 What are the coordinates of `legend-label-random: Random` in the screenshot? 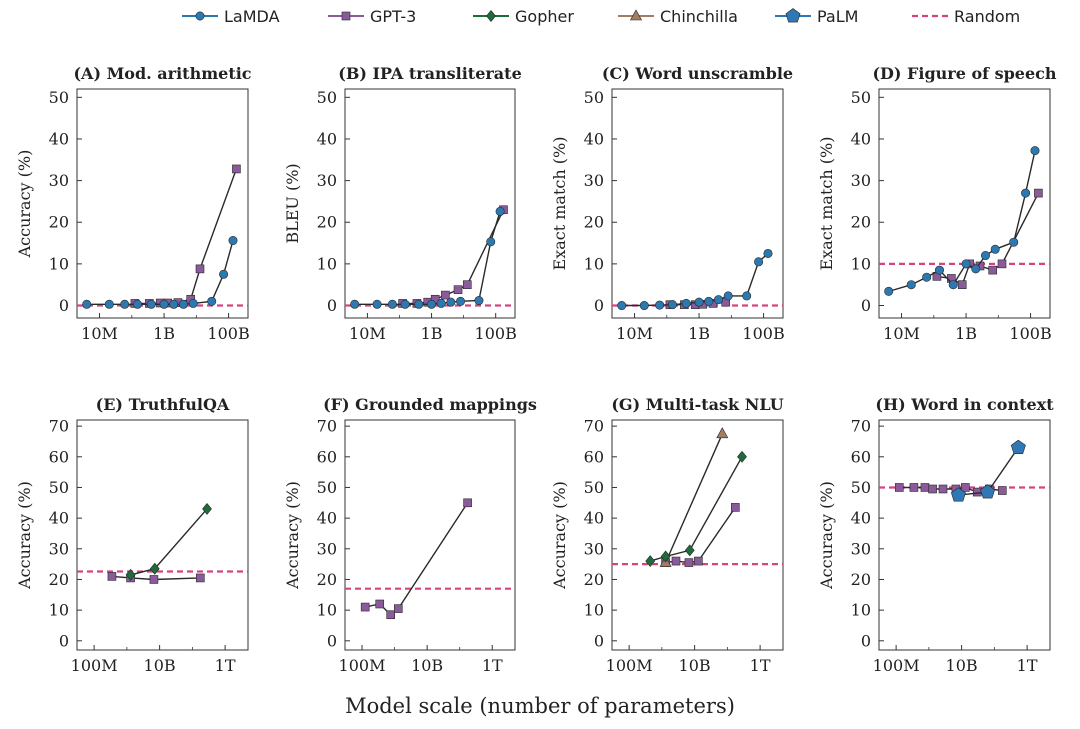 It's located at (987, 16).